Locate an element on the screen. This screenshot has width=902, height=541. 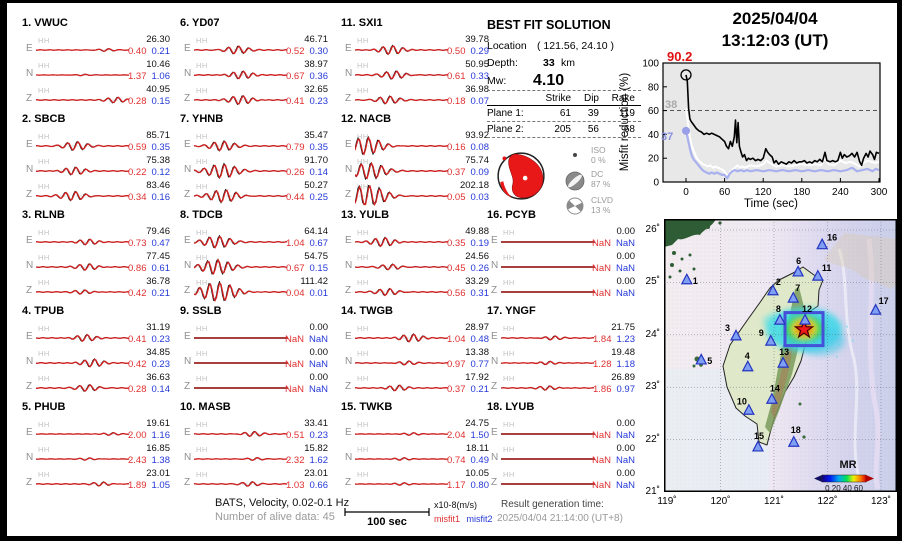
misfit2-value: 1.05 is located at coordinates (161, 485).